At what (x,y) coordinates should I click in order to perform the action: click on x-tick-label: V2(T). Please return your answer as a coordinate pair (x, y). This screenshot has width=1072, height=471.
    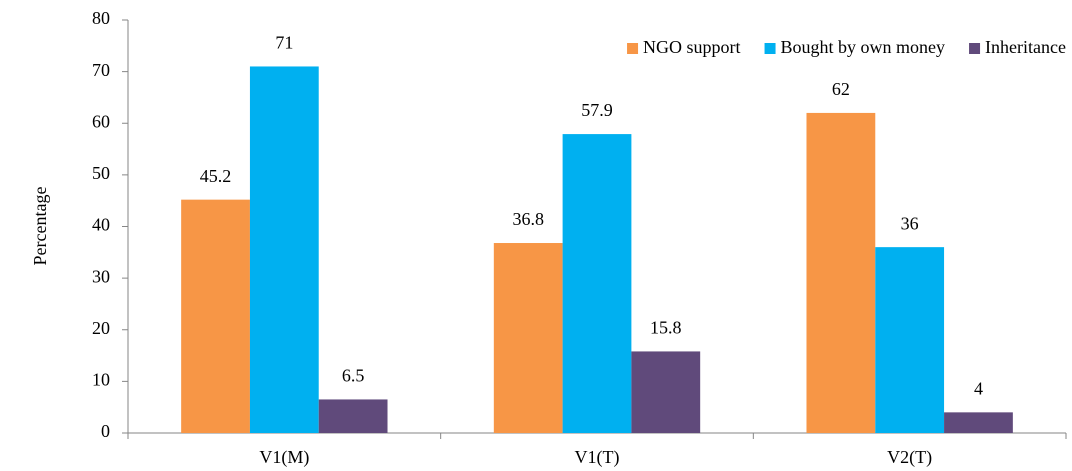
    Looking at the image, I should click on (909, 457).